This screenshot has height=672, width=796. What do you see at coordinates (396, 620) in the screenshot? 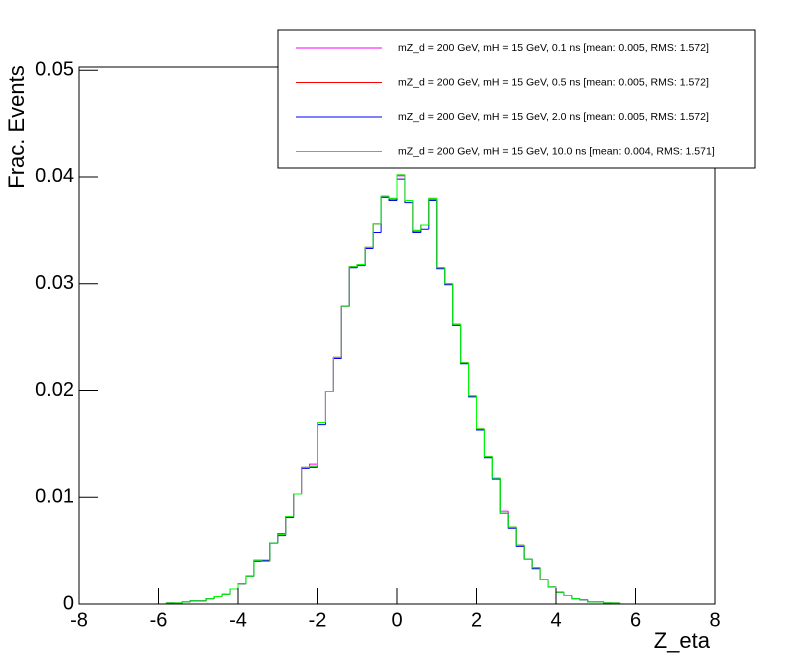
I see `x-tick-label: 0` at bounding box center [396, 620].